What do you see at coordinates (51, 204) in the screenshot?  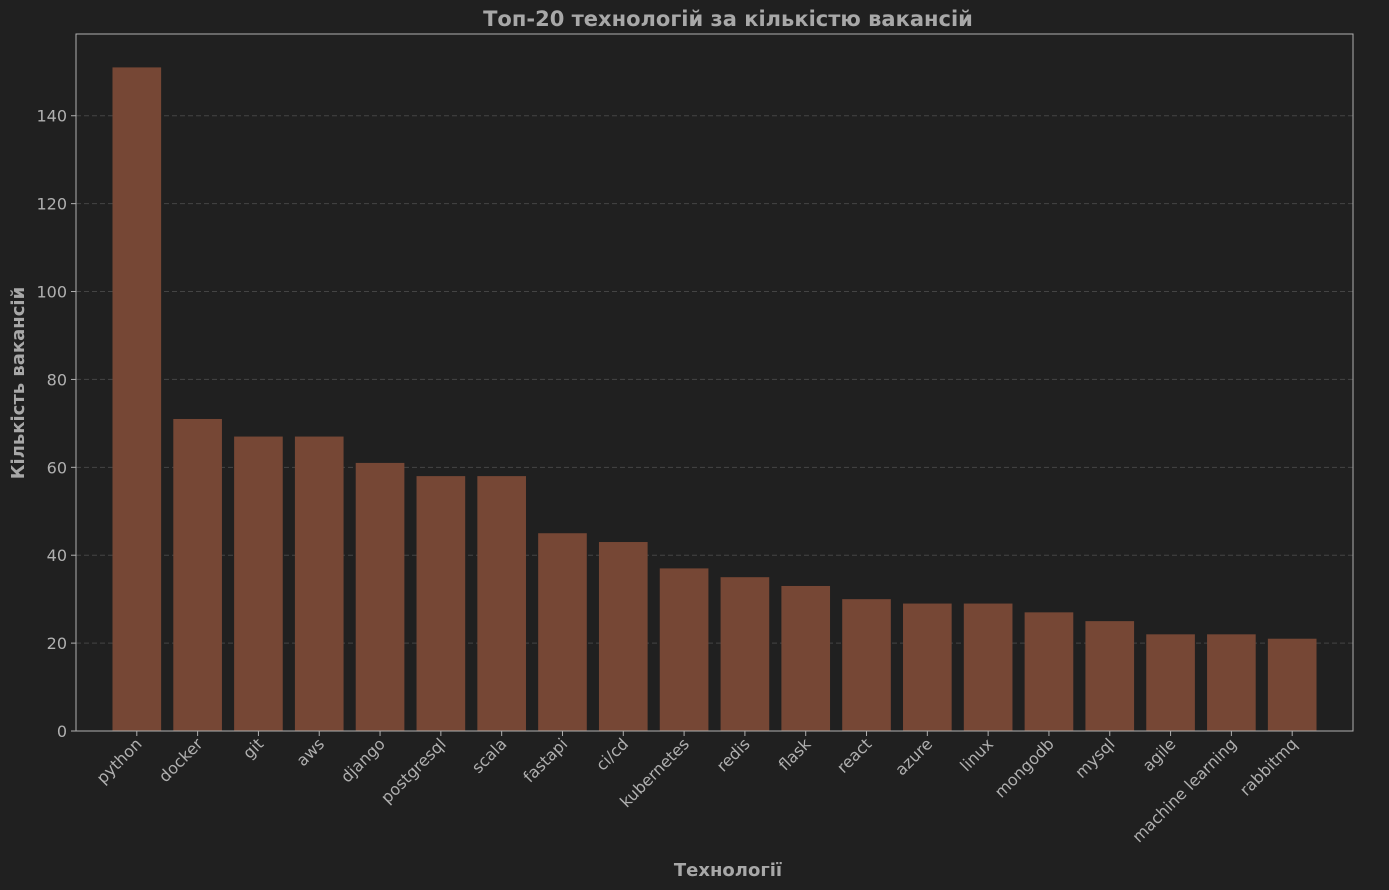 I see `y-tick-label: 120` at bounding box center [51, 204].